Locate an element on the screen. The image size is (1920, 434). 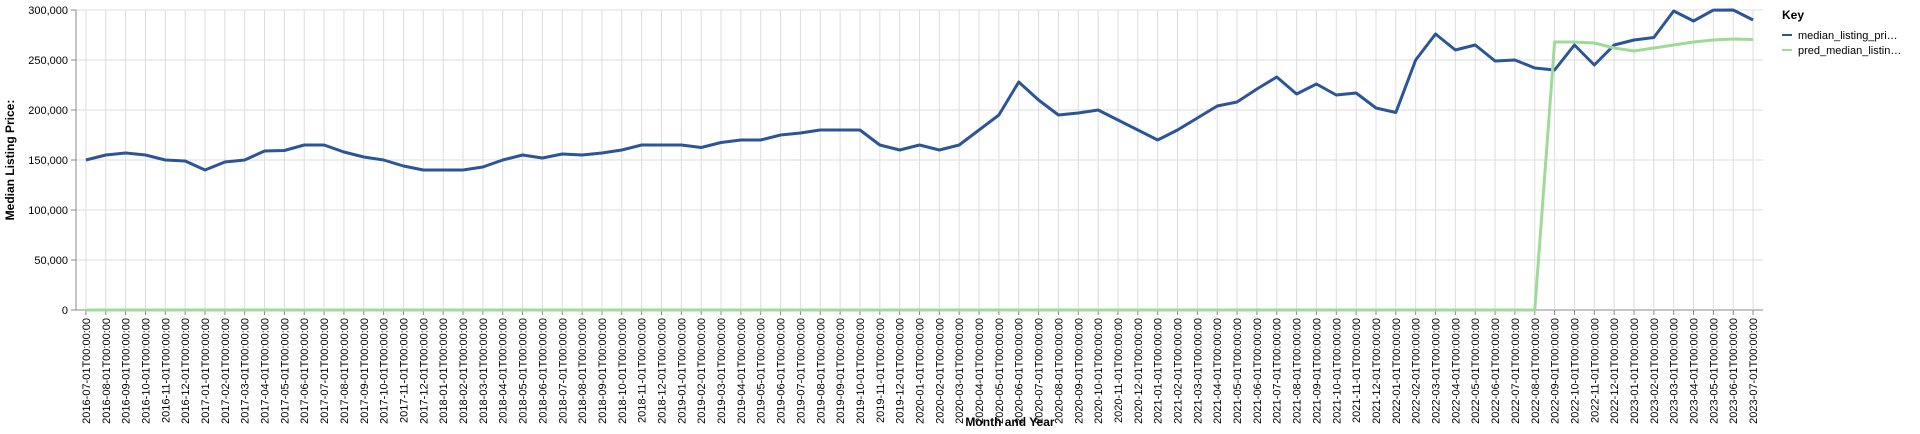
x-tick-label: 2022-11-01T00:00:00 is located at coordinates (1595, 370).